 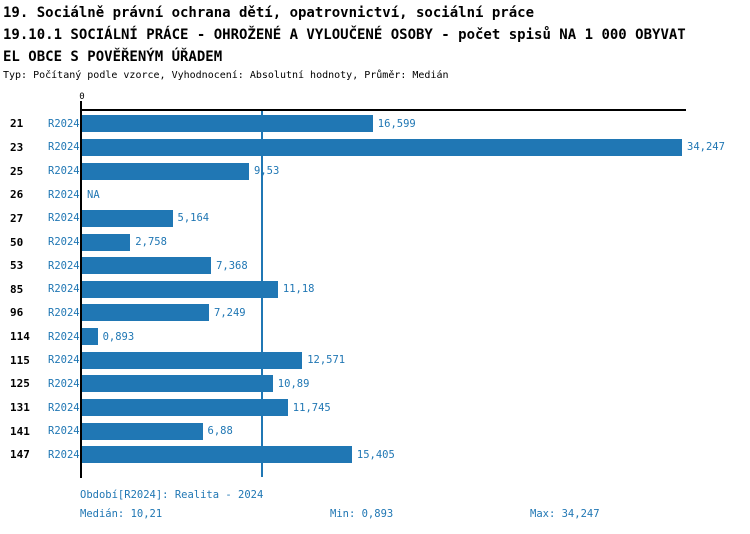 I want to click on axis-top-line, so click(x=383, y=110).